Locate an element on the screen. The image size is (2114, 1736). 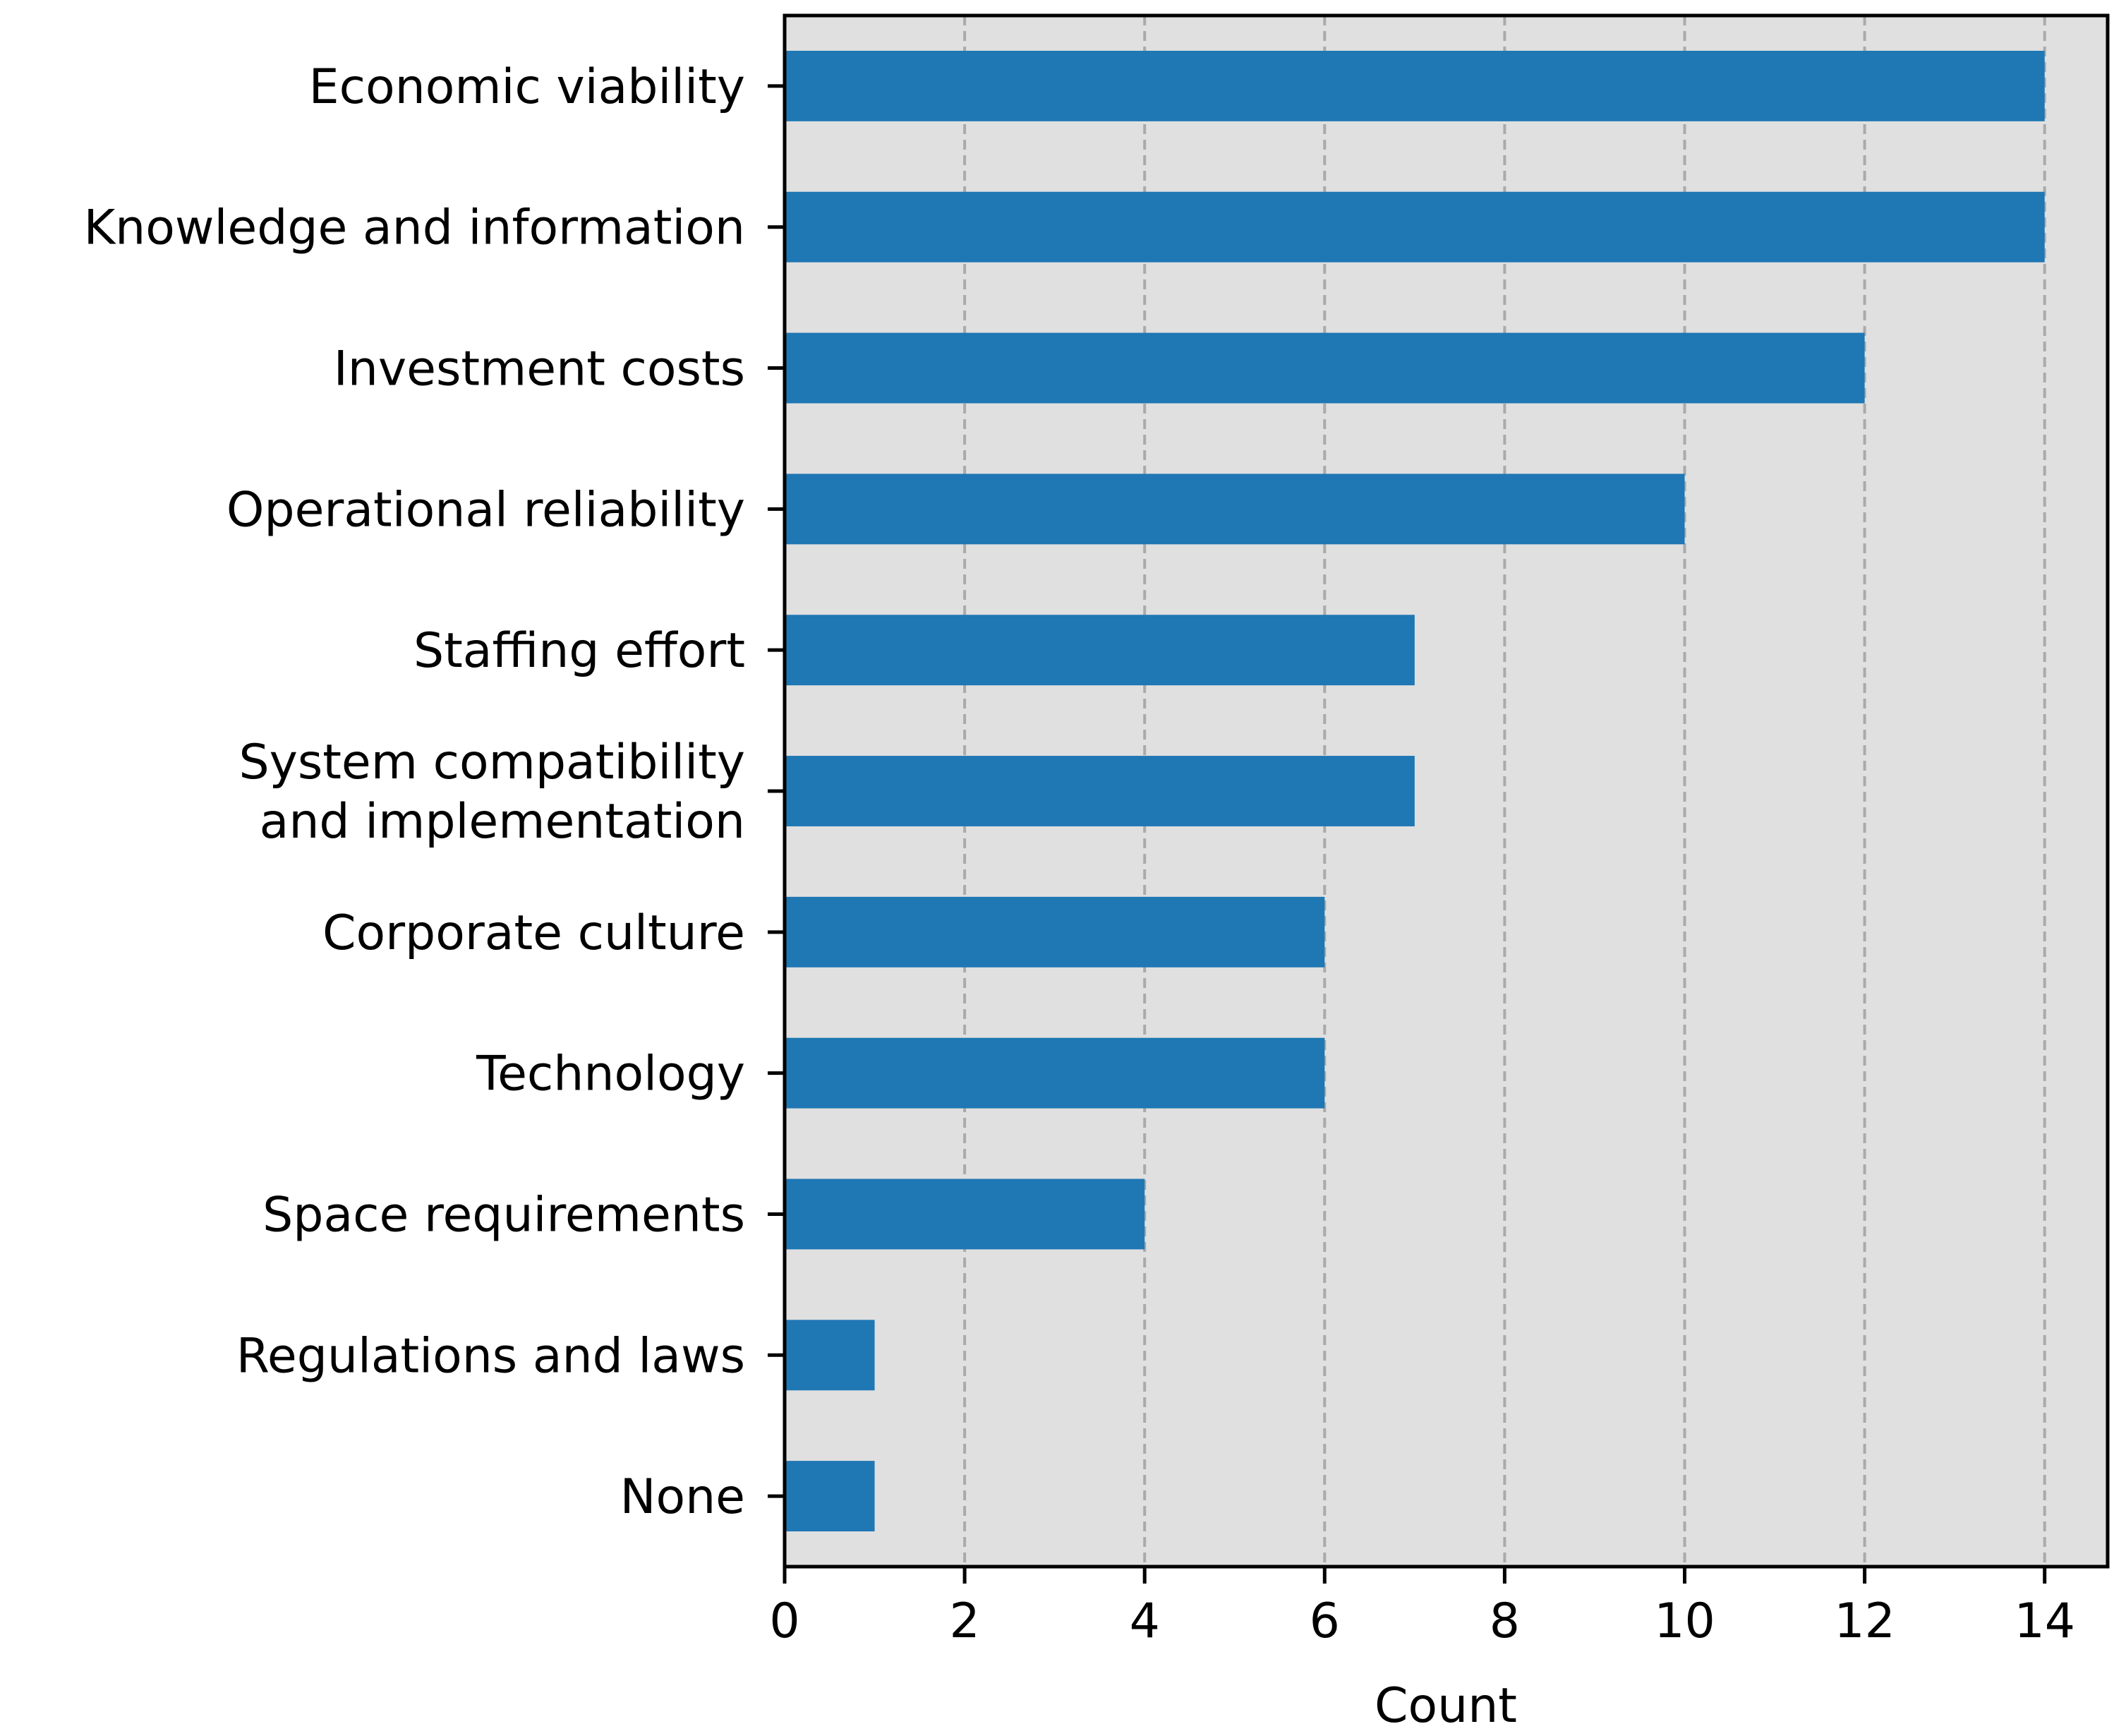
category-label: Economic viability is located at coordinates (527, 87).